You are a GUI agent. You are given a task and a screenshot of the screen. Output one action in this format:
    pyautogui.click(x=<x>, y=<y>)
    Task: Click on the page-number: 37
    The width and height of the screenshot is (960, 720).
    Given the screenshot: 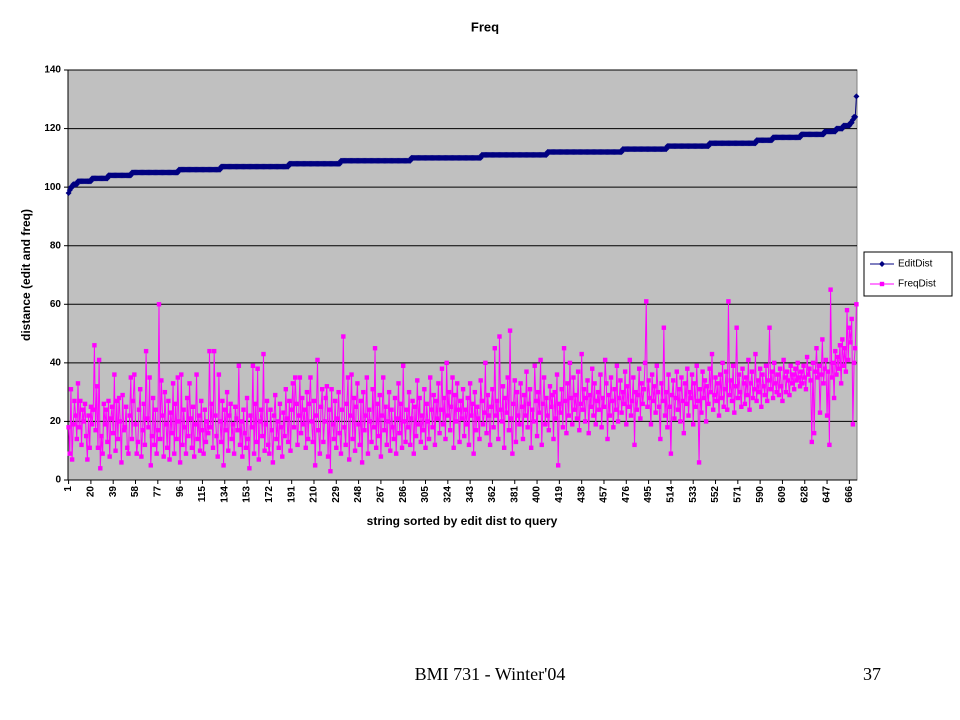 What is the action you would take?
    pyautogui.click(x=872, y=674)
    